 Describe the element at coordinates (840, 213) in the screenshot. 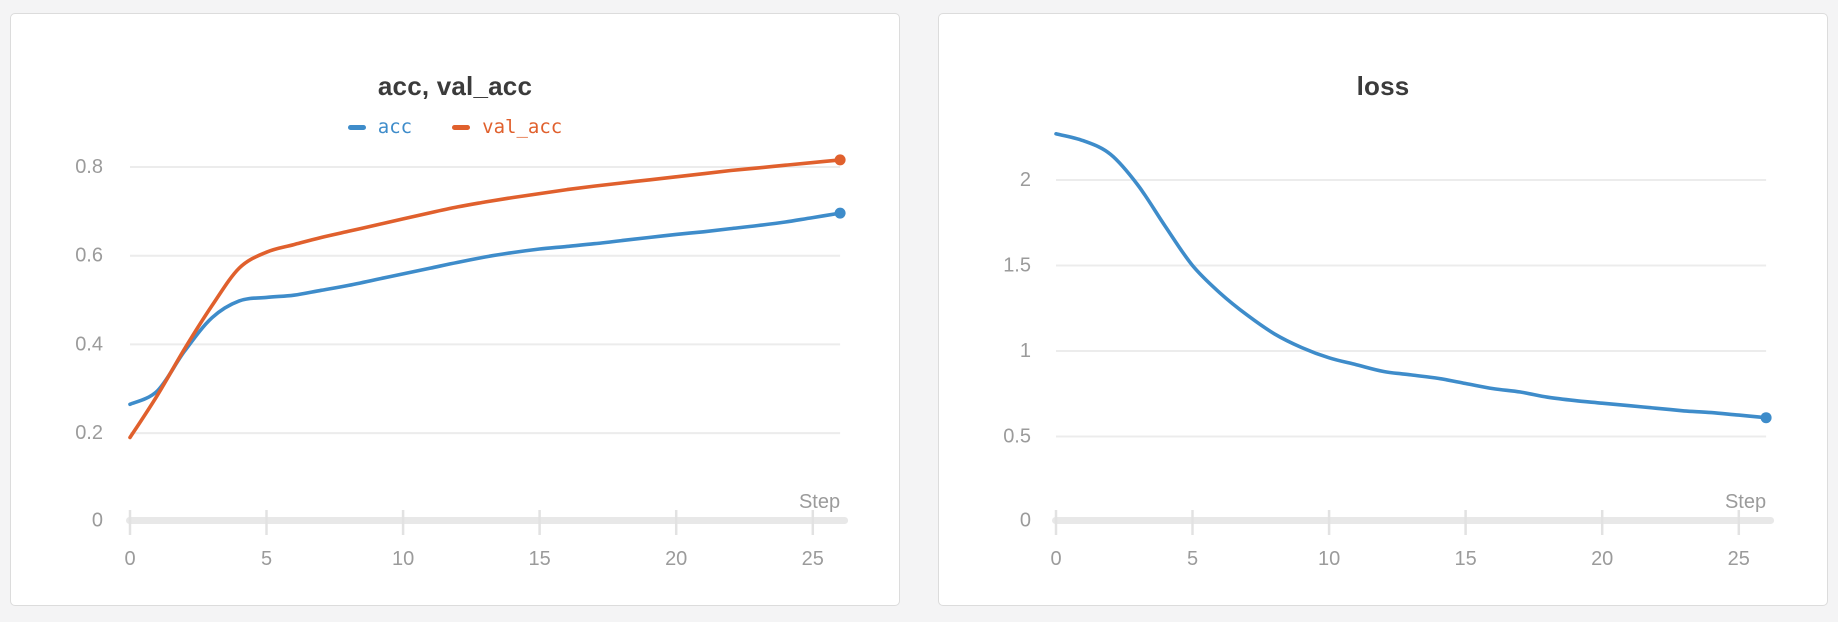

I see `series-end-dot-acc` at that location.